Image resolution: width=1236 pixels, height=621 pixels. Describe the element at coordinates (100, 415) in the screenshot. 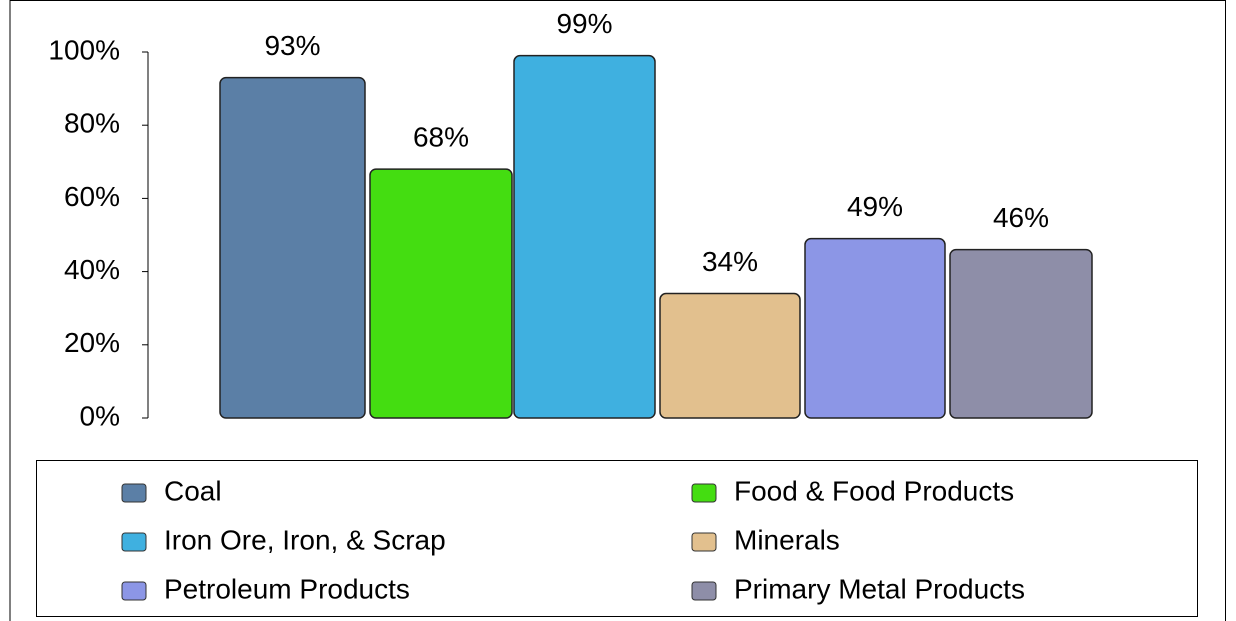

I see `y-tick-label: 0%` at that location.